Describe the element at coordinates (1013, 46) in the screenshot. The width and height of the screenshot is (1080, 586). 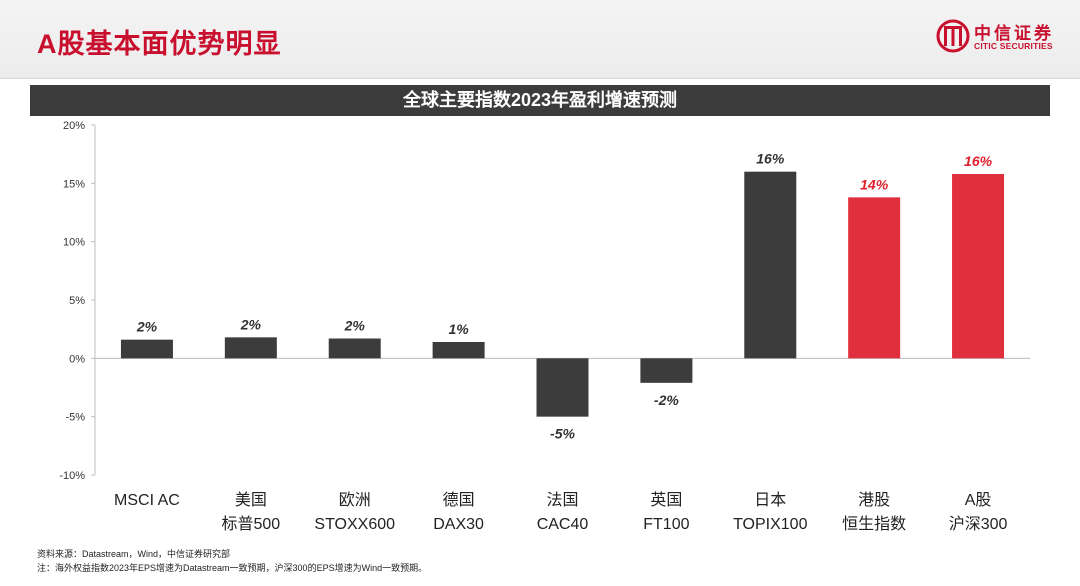
I see `logo-name-en: CITIC SECURITIES` at that location.